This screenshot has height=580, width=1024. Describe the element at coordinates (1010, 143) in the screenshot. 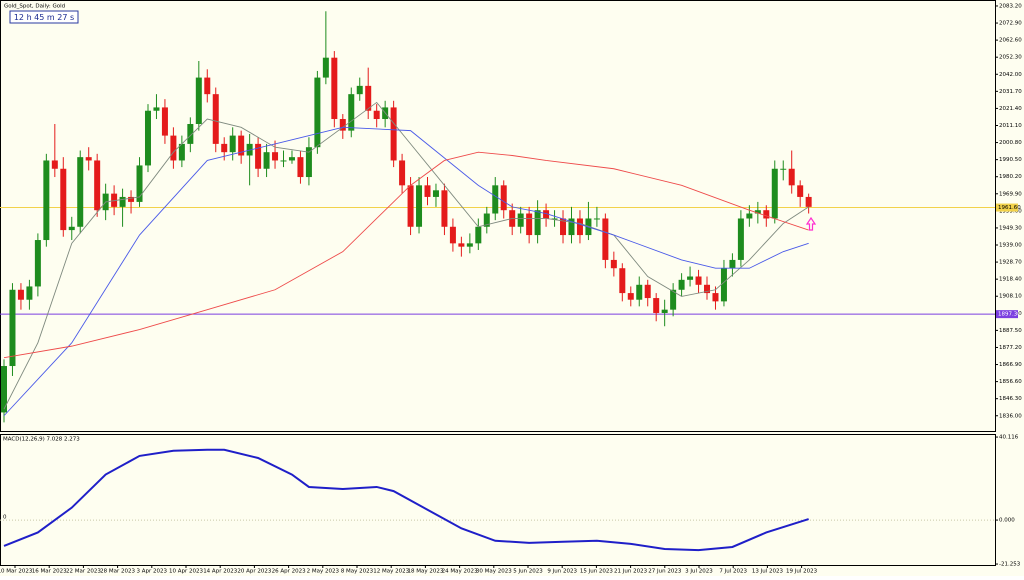

I see `y-tick-label: 2000.80` at that location.